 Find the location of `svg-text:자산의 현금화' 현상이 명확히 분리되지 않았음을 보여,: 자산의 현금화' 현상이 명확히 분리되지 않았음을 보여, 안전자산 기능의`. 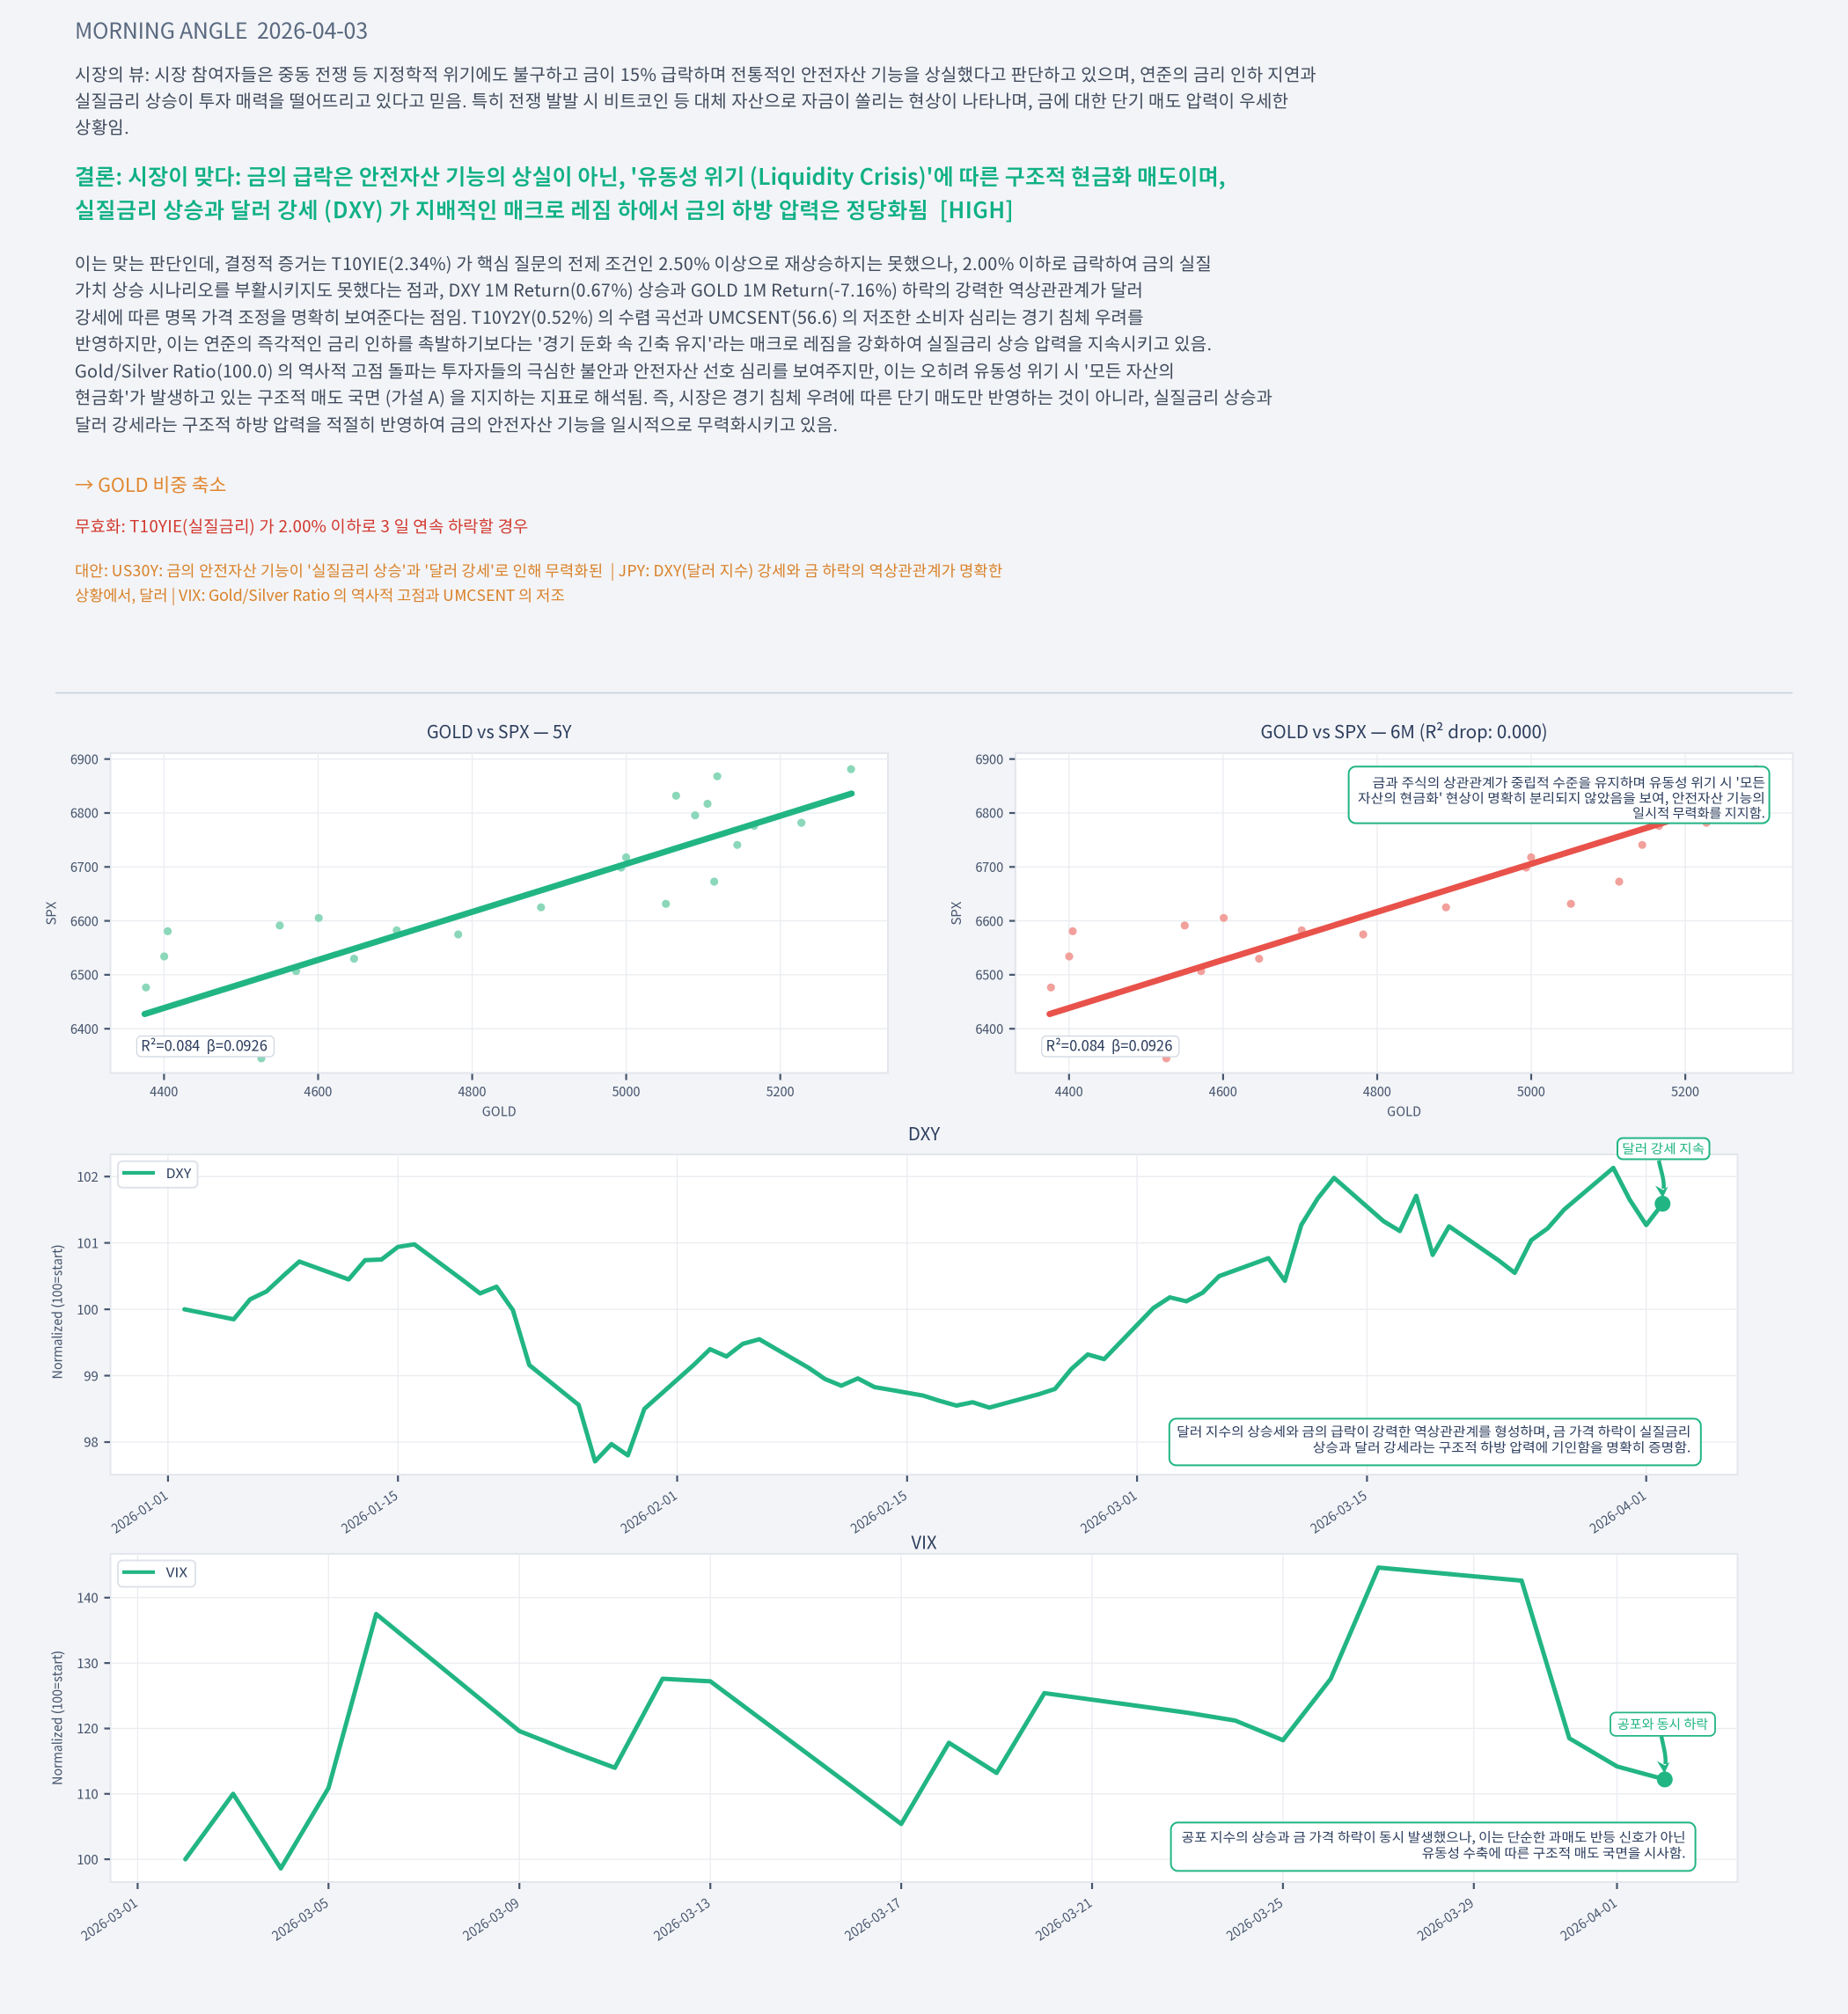

svg-text:자산의 현금화' 현상이 명확히 분리되지 않았음을 보여,: 자산의 현금화' 현상이 명확히 분리되지 않았음을 보여, 안전자산 기능의 is located at coordinates (1561, 797).